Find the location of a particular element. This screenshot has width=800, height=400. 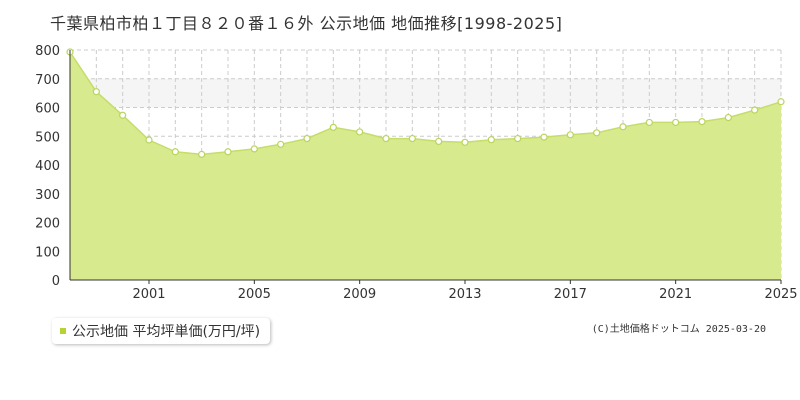

x-tick-labels: 2001 2005 2009 2013 2017 2021 2025 is located at coordinates (465, 291).